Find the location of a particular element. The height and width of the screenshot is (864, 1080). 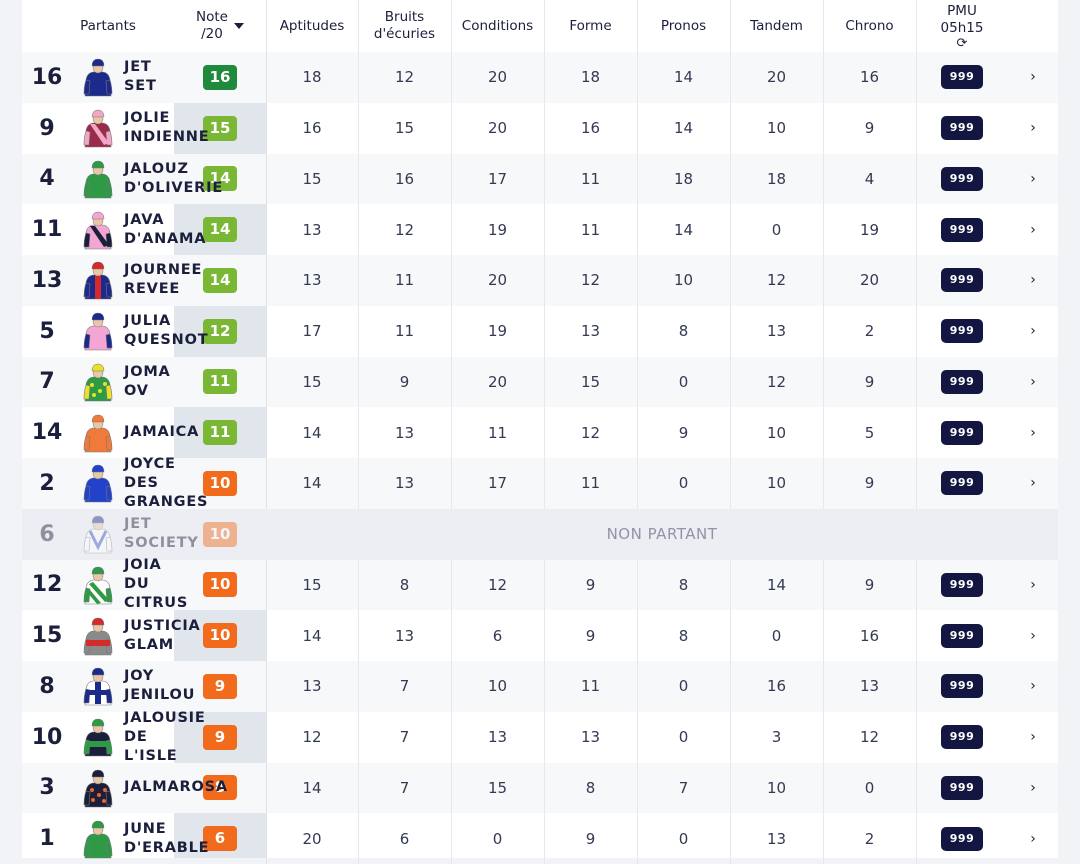

table-row: 4 JALOUZ D'OLIVERIE 14 15 16 17 11 18 18 4 999 › is located at coordinates (540, 179).